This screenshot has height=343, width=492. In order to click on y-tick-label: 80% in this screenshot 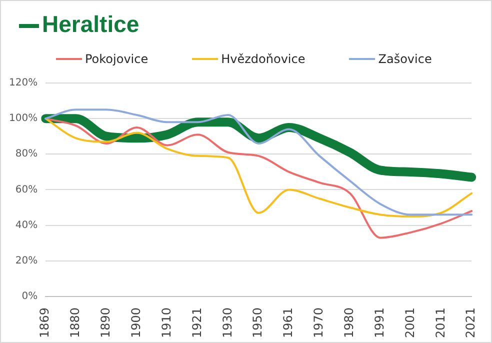, I will do `click(26, 154)`.